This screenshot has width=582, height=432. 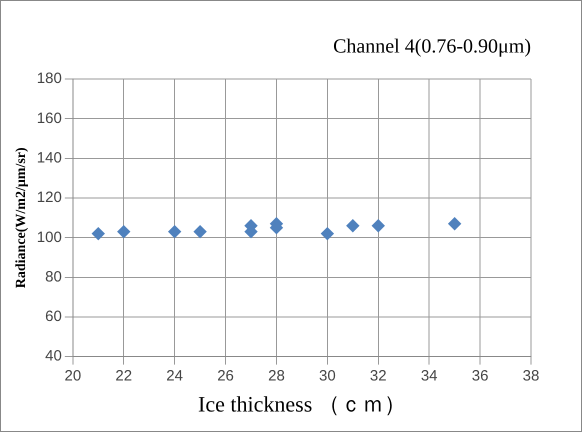 What do you see at coordinates (225, 376) in the screenshot?
I see `x-tick-label: 26` at bounding box center [225, 376].